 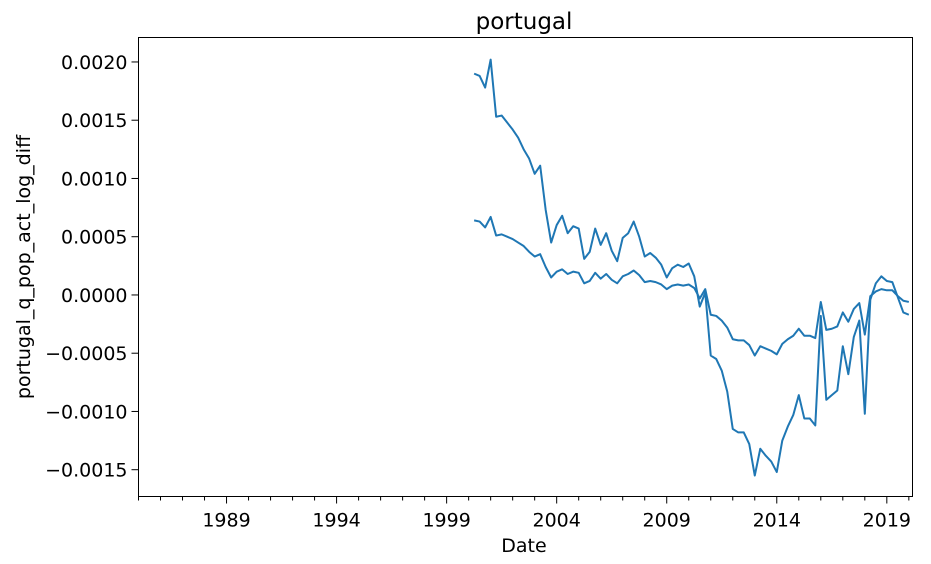 What do you see at coordinates (336, 521) in the screenshot?
I see `x-tick-label: 1994` at bounding box center [336, 521].